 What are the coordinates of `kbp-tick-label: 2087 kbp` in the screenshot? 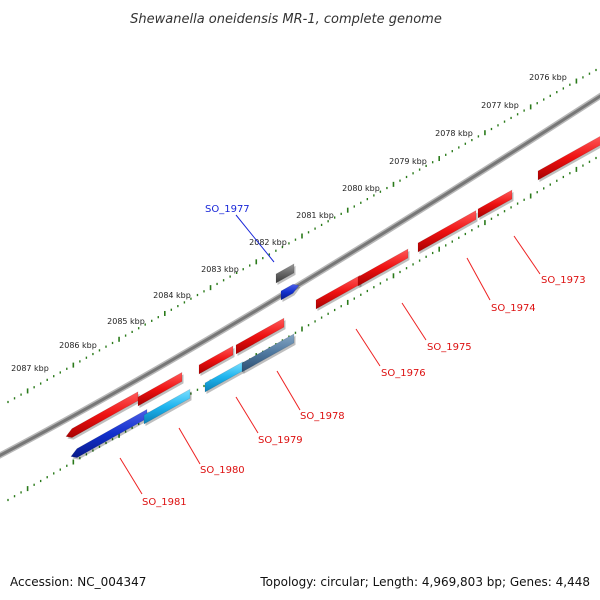 It's located at (30, 368).